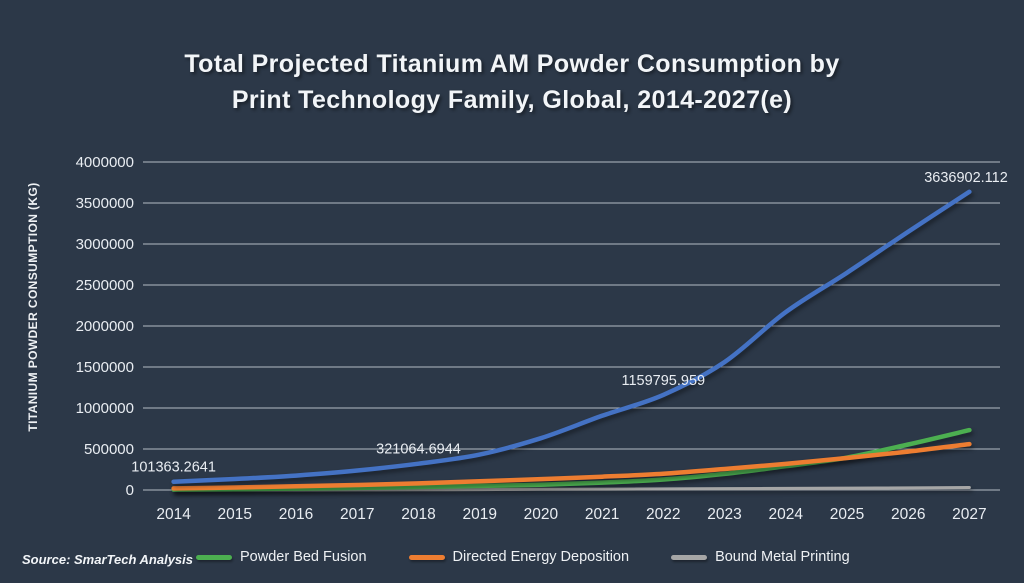 This screenshot has width=1024, height=583. Describe the element at coordinates (105, 367) in the screenshot. I see `y-axis-tick-label: 1500000` at that location.